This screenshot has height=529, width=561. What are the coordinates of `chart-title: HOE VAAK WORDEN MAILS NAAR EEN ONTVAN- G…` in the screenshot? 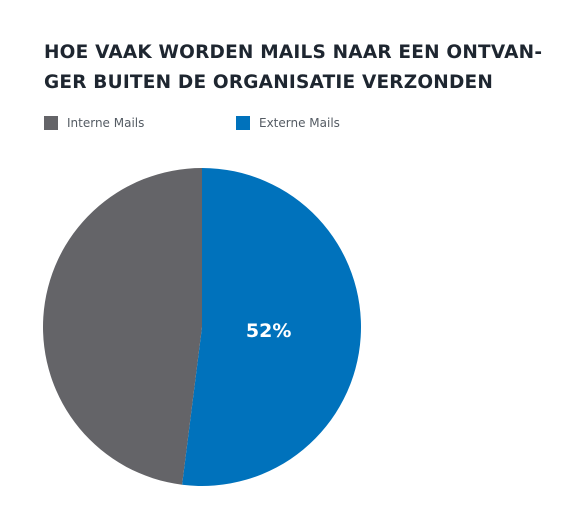 It's located at (294, 68).